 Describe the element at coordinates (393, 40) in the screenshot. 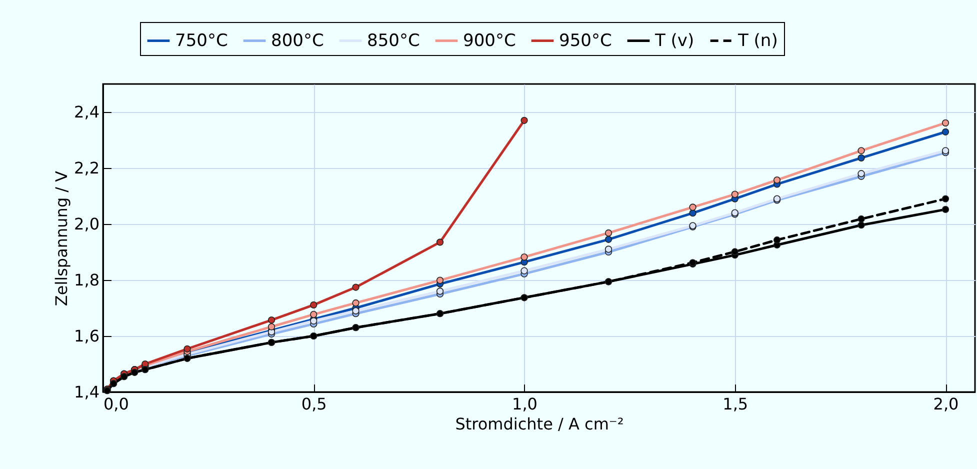

I see `legend-label: 850°C` at that location.